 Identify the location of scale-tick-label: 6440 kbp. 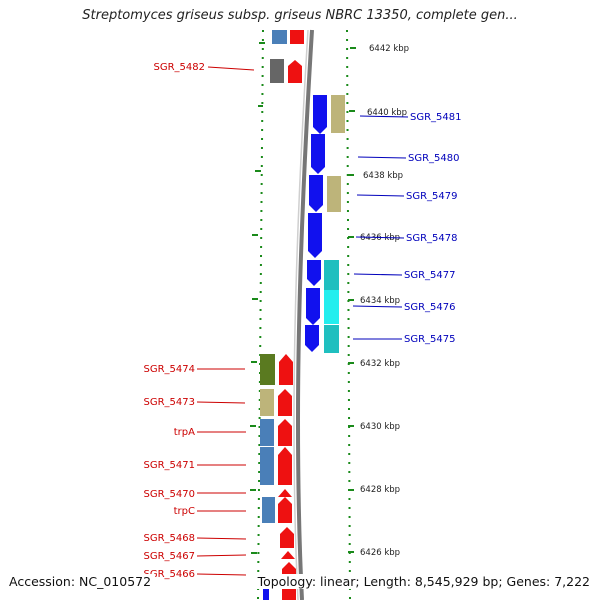
(387, 113).